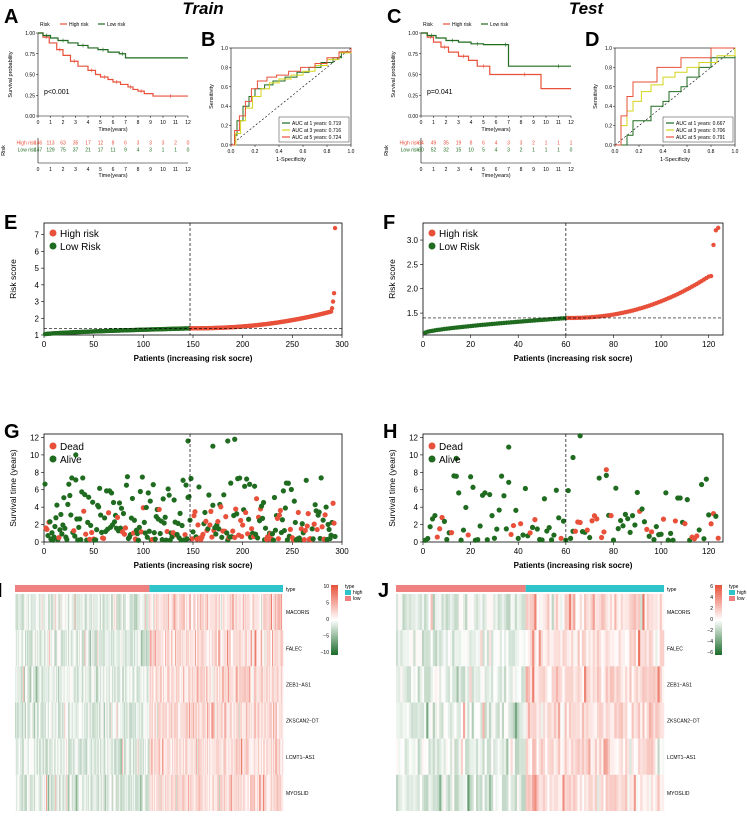 The width and height of the screenshot is (747, 816). What do you see at coordinates (446, 144) in the screenshot?
I see `risk-count: 35` at bounding box center [446, 144].